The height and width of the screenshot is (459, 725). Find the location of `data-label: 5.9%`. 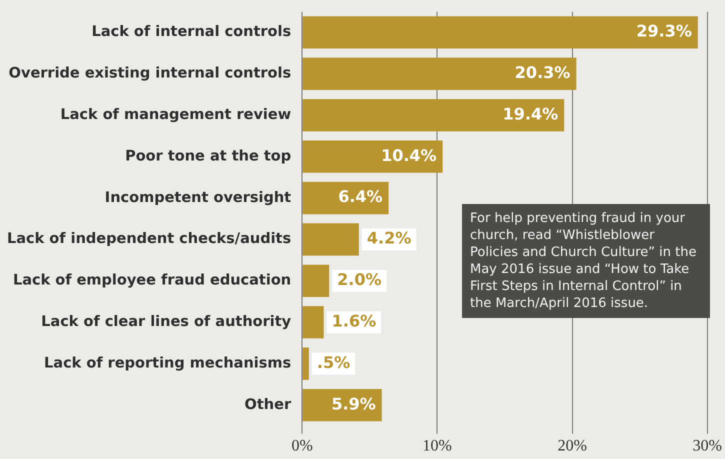

data-label: 5.9% is located at coordinates (353, 404).